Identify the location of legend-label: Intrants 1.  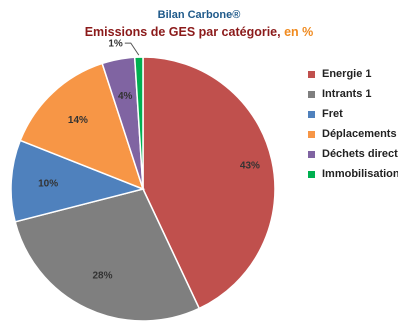
(347, 94).